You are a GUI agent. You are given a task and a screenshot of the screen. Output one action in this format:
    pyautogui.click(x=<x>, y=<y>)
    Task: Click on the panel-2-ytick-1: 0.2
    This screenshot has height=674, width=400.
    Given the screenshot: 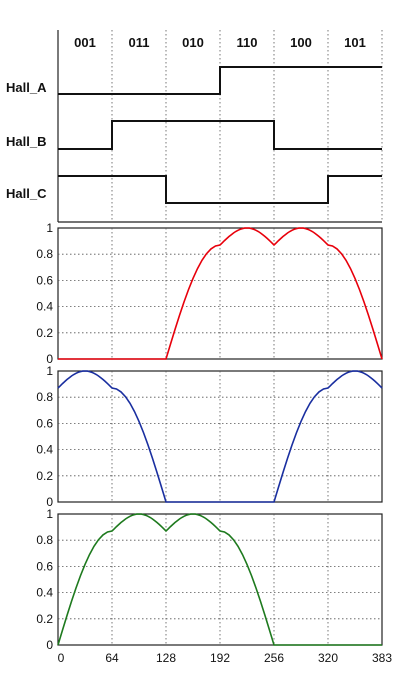 What is the action you would take?
    pyautogui.click(x=44, y=476)
    